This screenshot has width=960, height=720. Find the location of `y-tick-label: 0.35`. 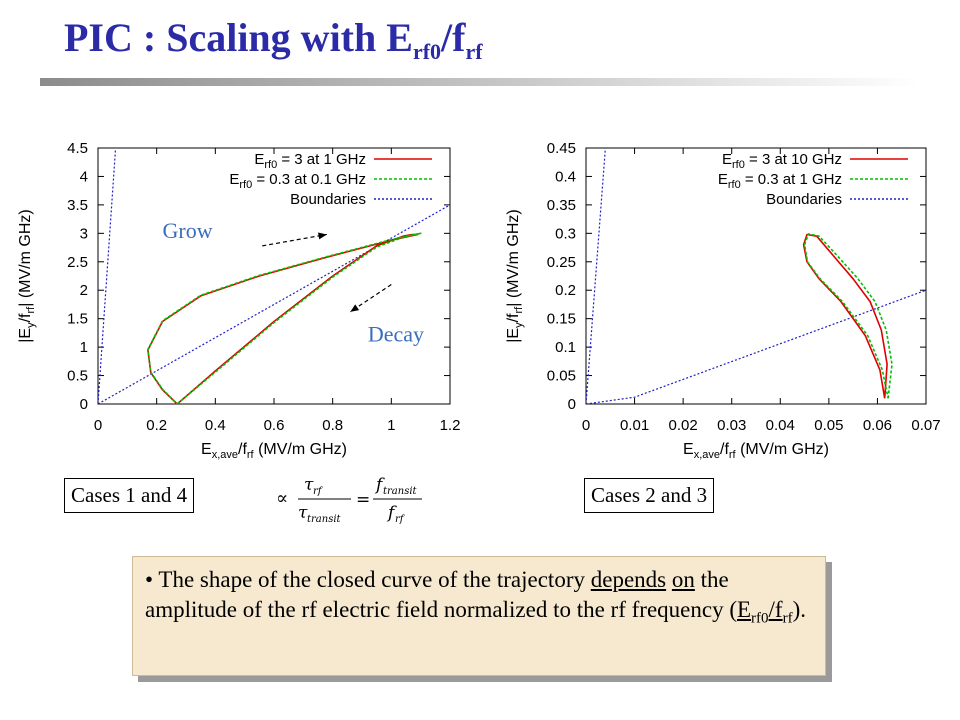

y-tick-label: 0.35 is located at coordinates (561, 205).